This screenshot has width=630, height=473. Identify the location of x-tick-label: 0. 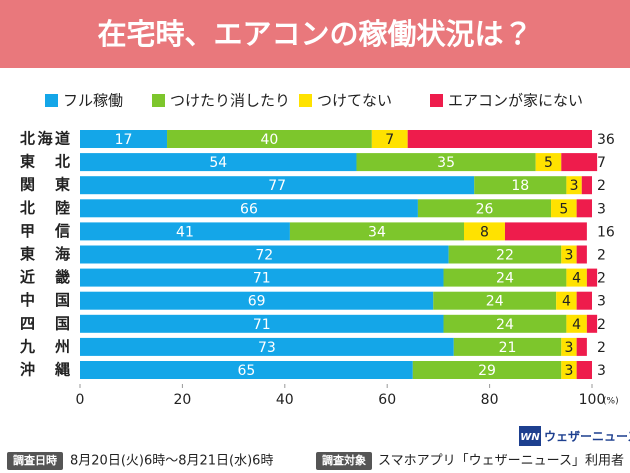
(80, 400).